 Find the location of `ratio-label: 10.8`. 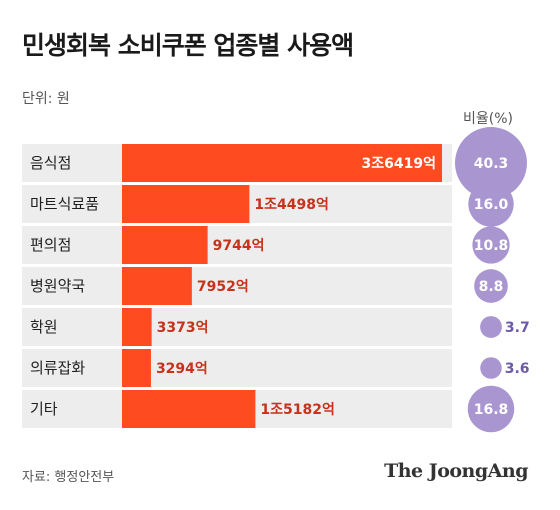

ratio-label: 10.8 is located at coordinates (491, 246).